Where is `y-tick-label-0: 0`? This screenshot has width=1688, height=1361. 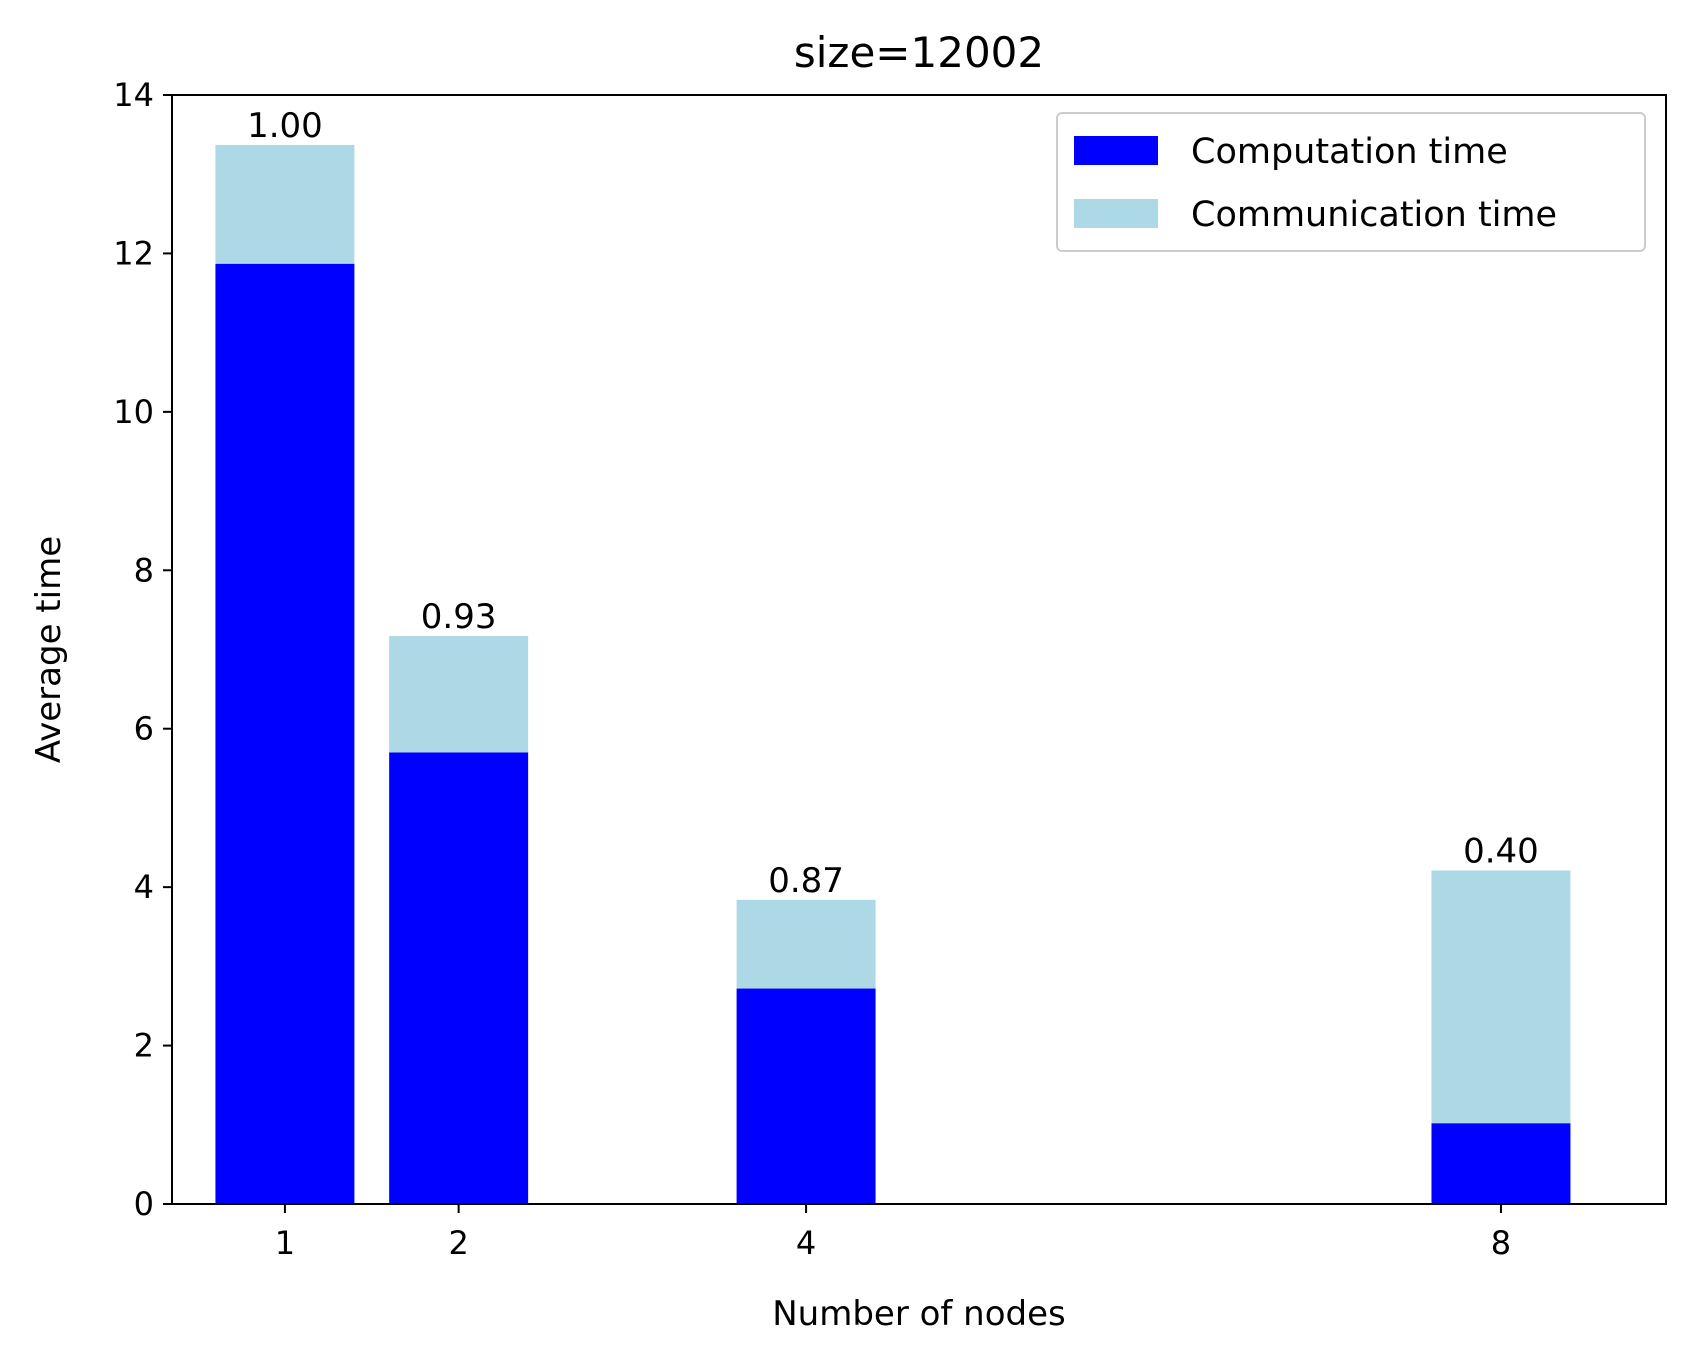
y-tick-label-0: 0 is located at coordinates (144, 1204).